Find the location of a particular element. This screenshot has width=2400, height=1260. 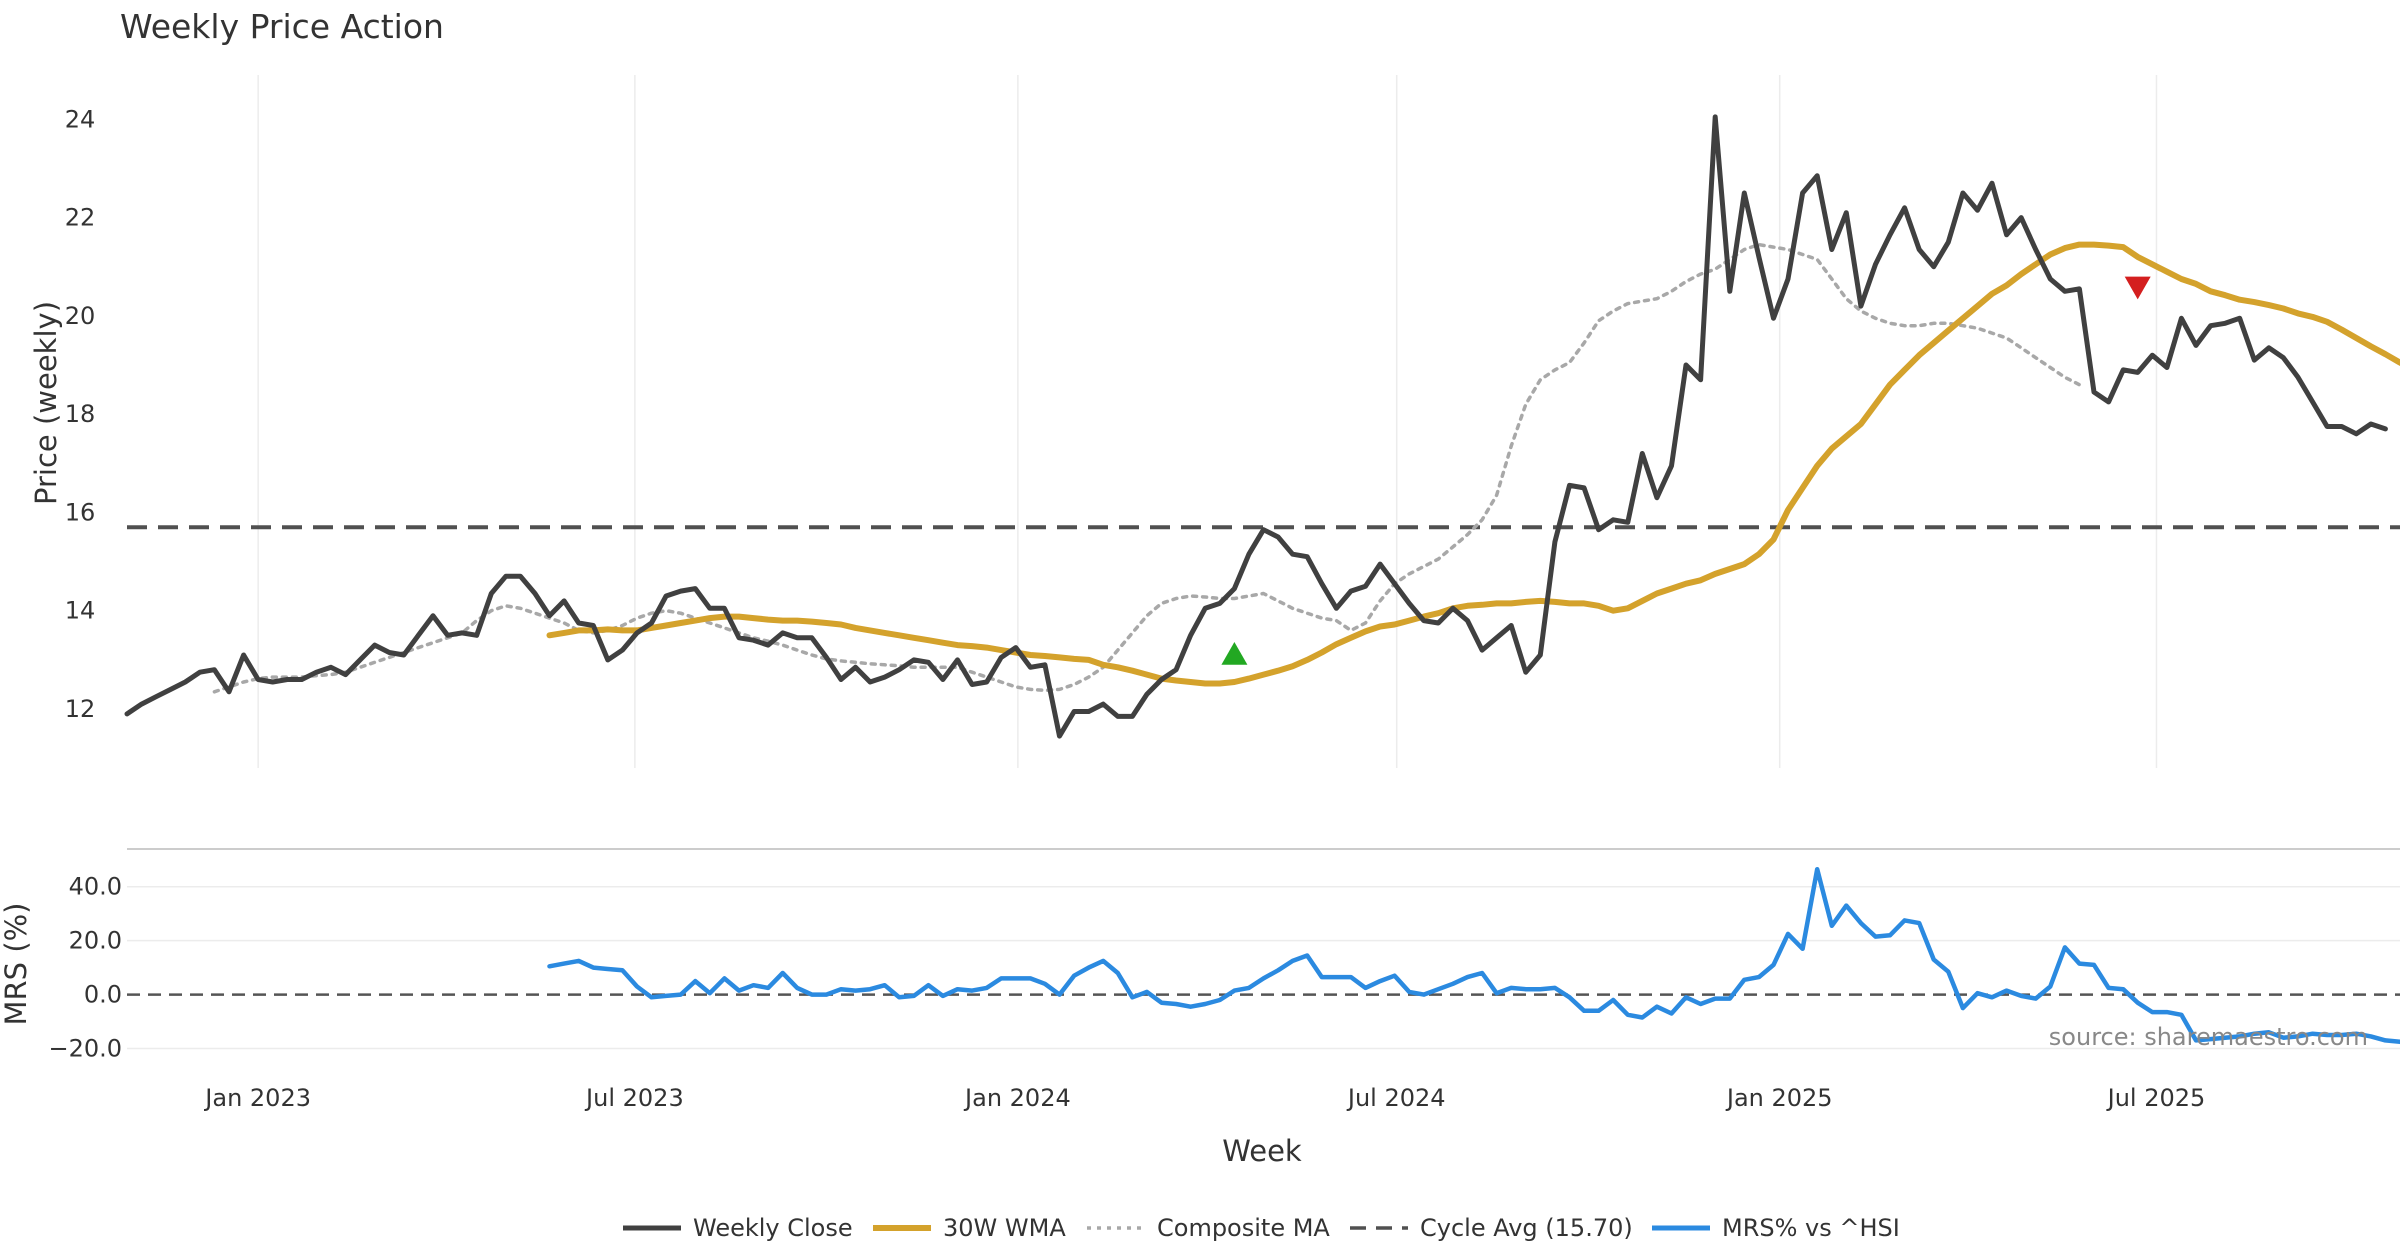

mrs-series-layer is located at coordinates (1473, 955).